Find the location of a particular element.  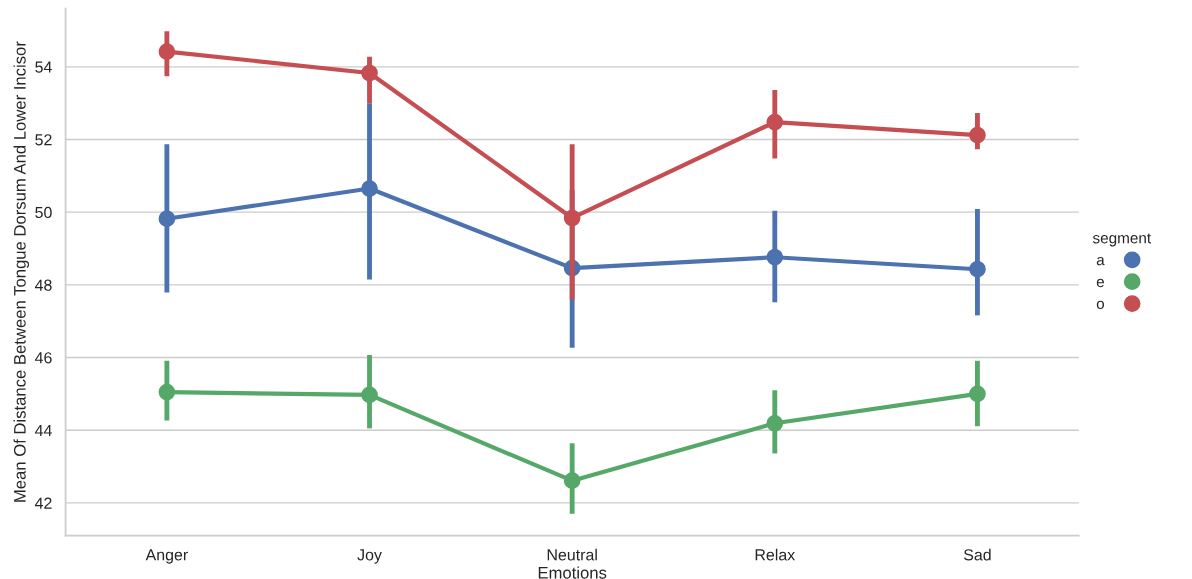

y-axis-title: Mean Of Distance Between Tongue Dorsum And Lower Incisor is located at coordinates (21, 271).